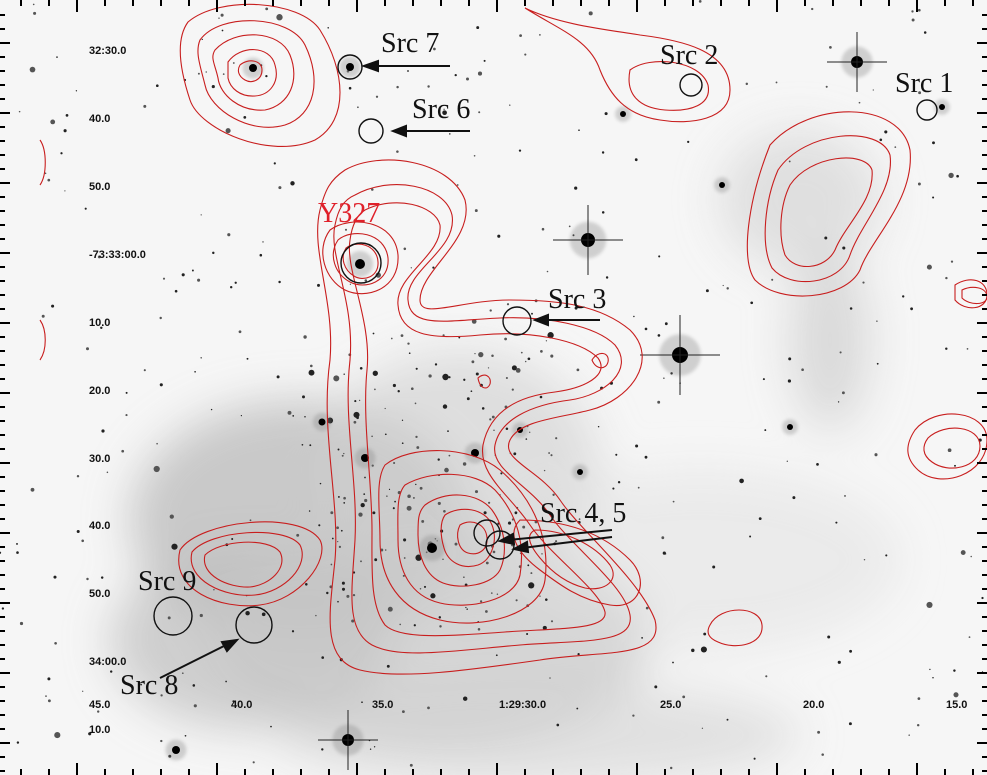  I want to click on label-src6: Src 6, so click(441, 109).